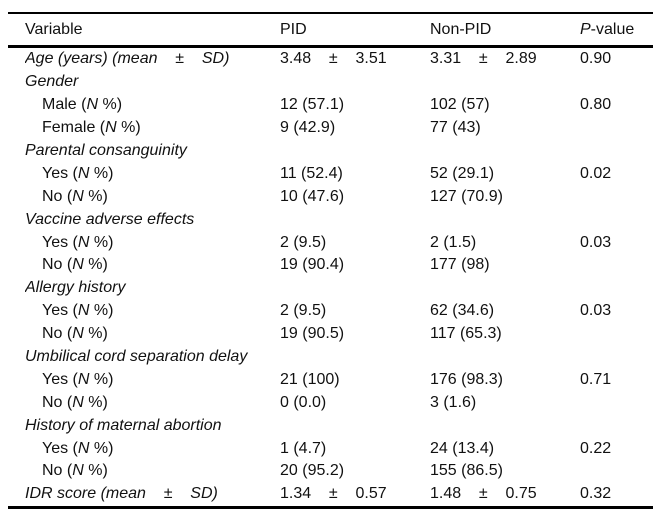  Describe the element at coordinates (483, 59) in the screenshot. I see `nonpid-cell: 3.31 ± 2.89` at that location.